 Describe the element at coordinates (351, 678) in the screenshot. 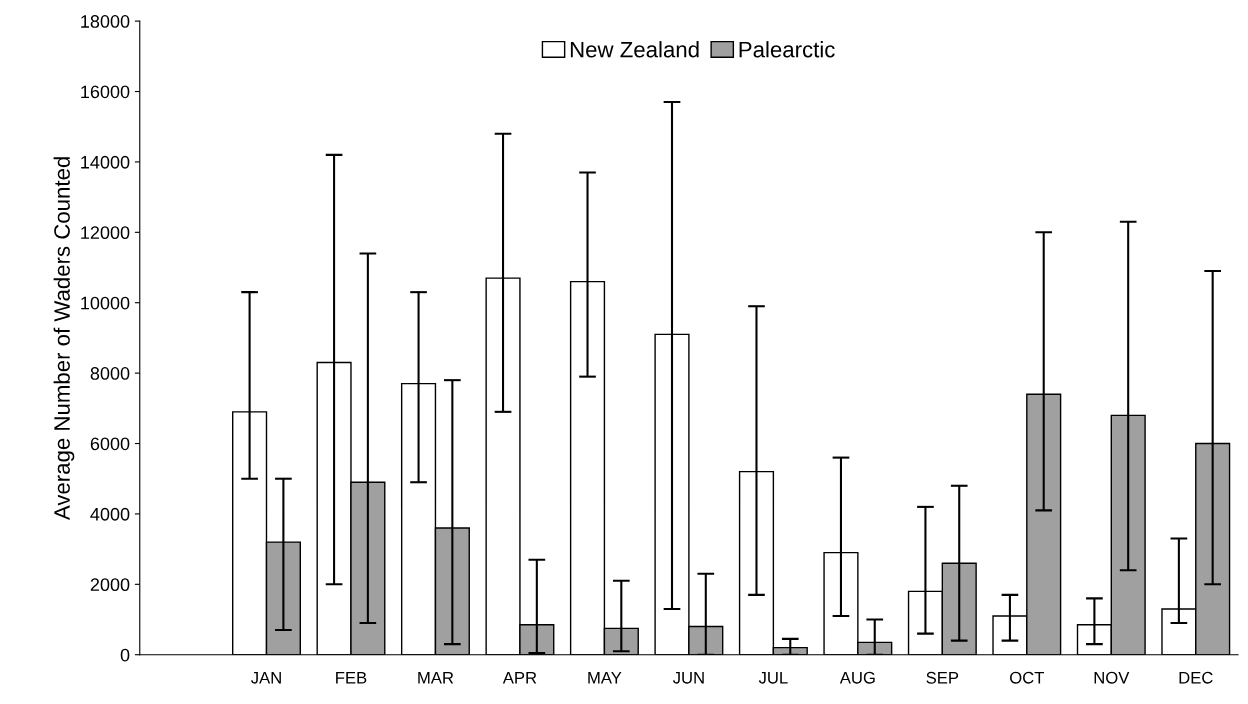

I see `x-tick-label: FEB` at that location.